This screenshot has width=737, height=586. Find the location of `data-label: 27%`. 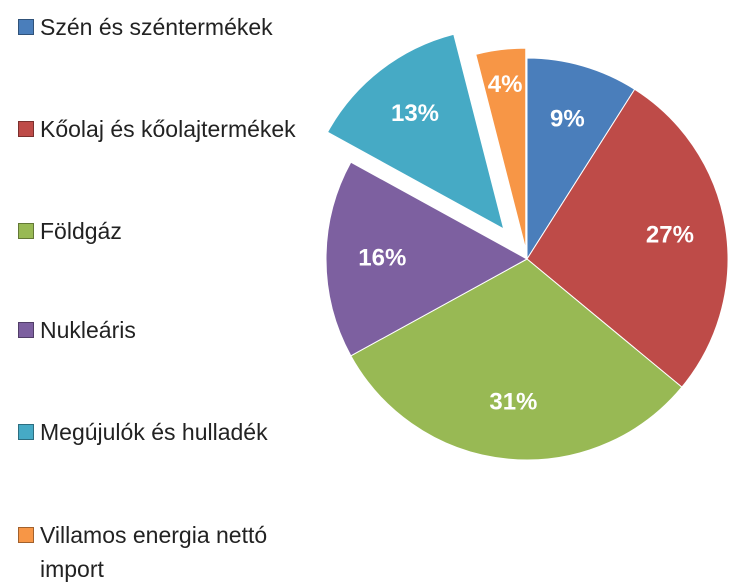

data-label: 27% is located at coordinates (670, 235).